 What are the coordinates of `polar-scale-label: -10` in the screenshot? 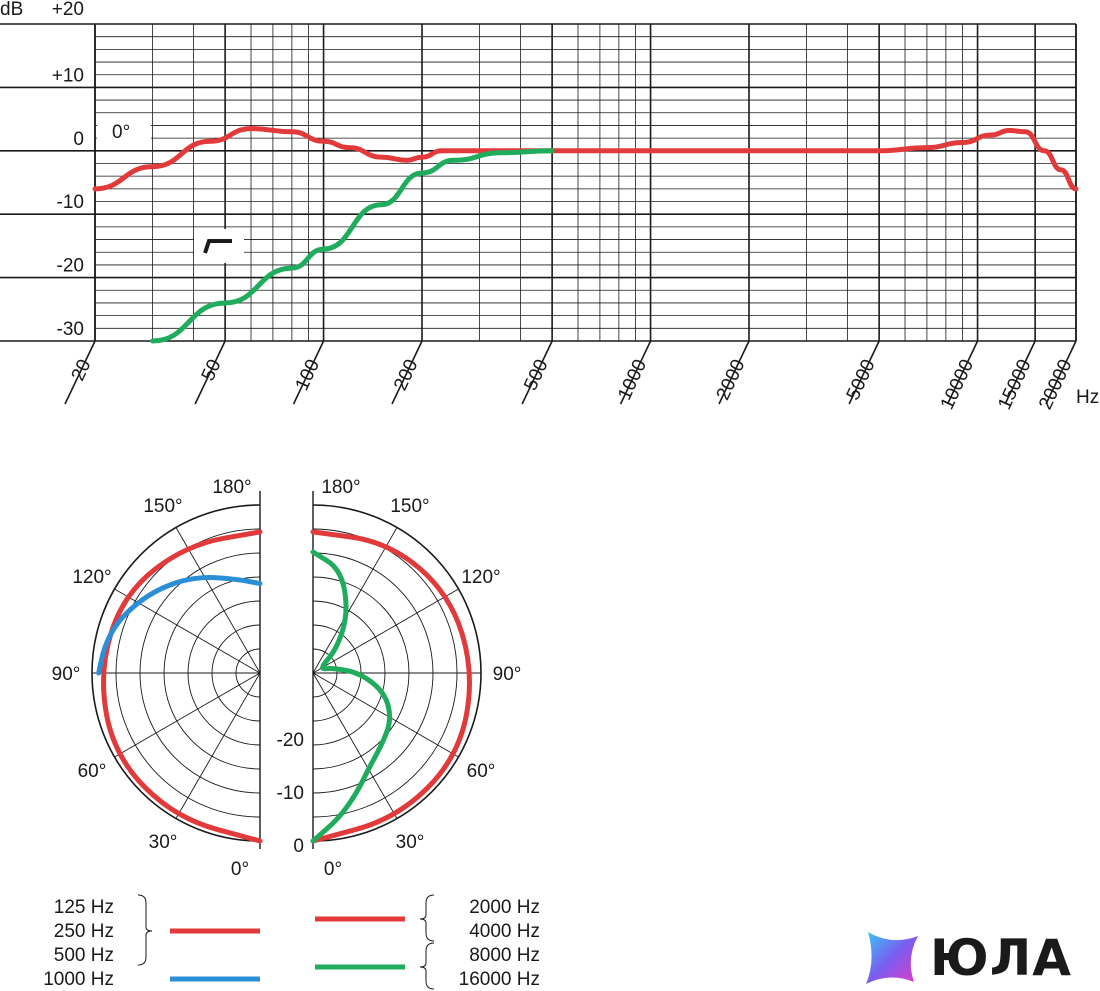 It's located at (290, 793).